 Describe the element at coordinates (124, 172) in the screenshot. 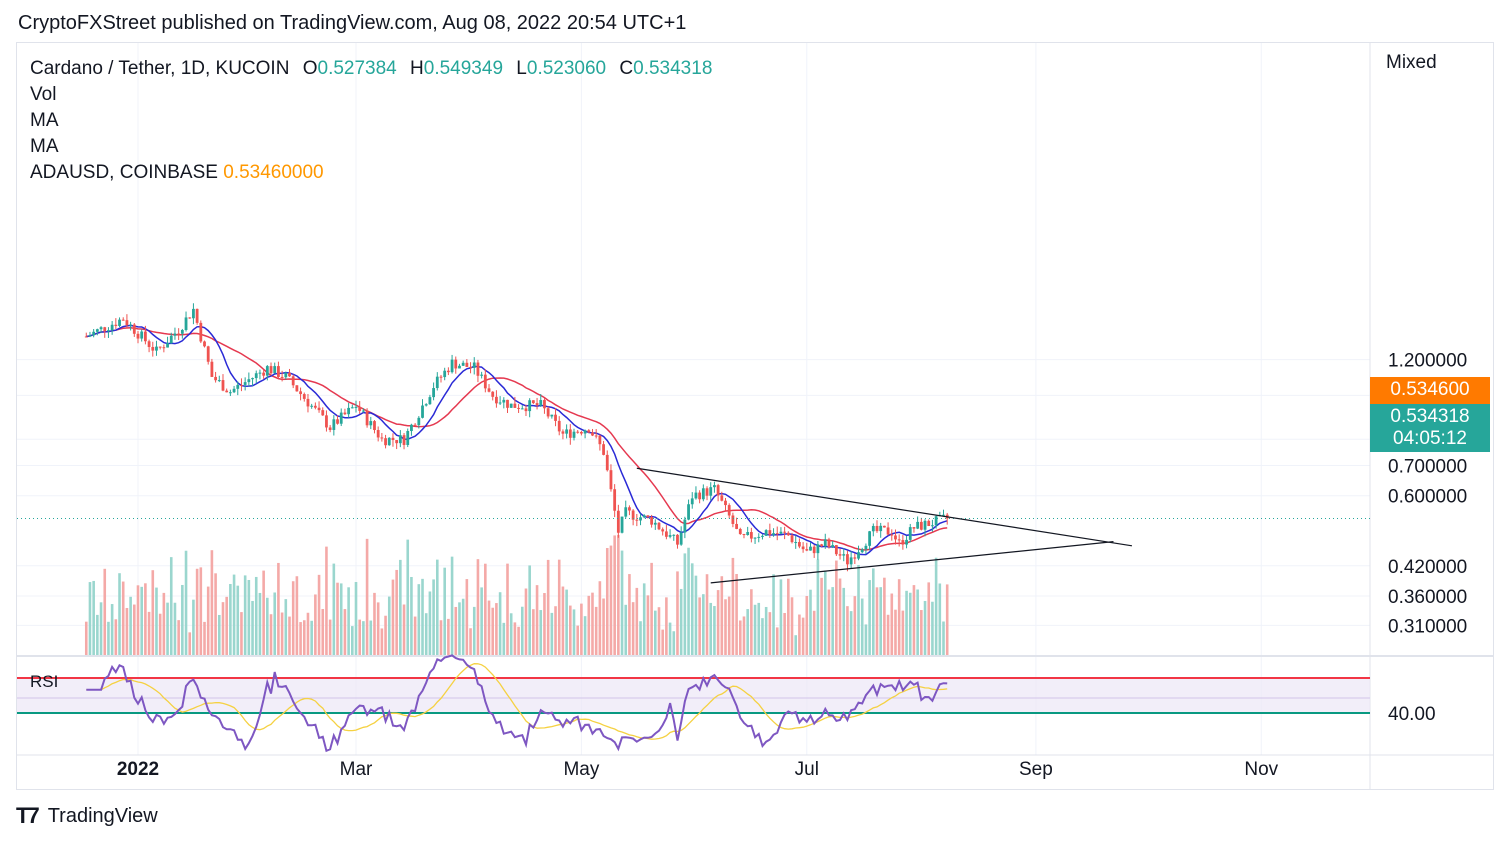

I see `legend-compare-symbol: ADAUSD, COINBASE` at that location.